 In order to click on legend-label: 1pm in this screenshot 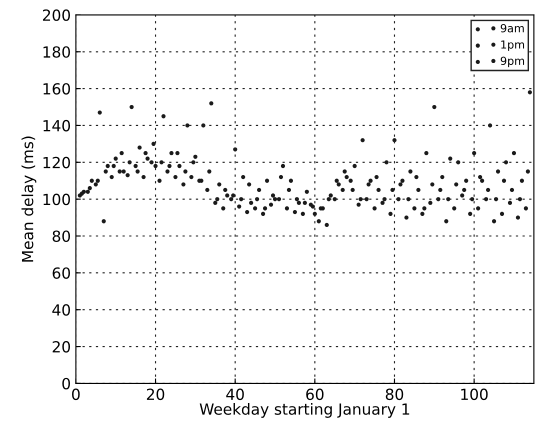, I will do `click(512, 45)`.